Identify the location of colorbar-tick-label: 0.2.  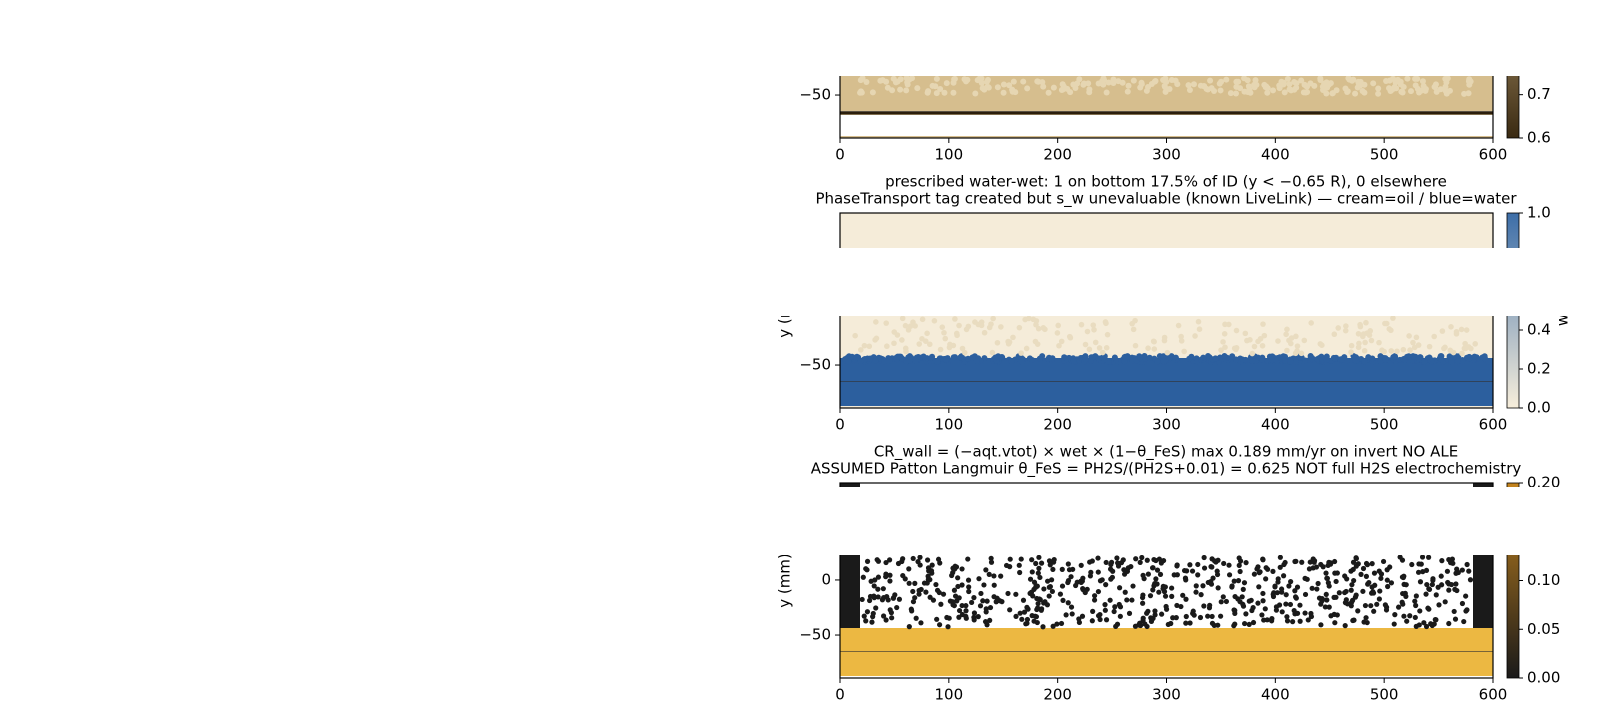
(1539, 369).